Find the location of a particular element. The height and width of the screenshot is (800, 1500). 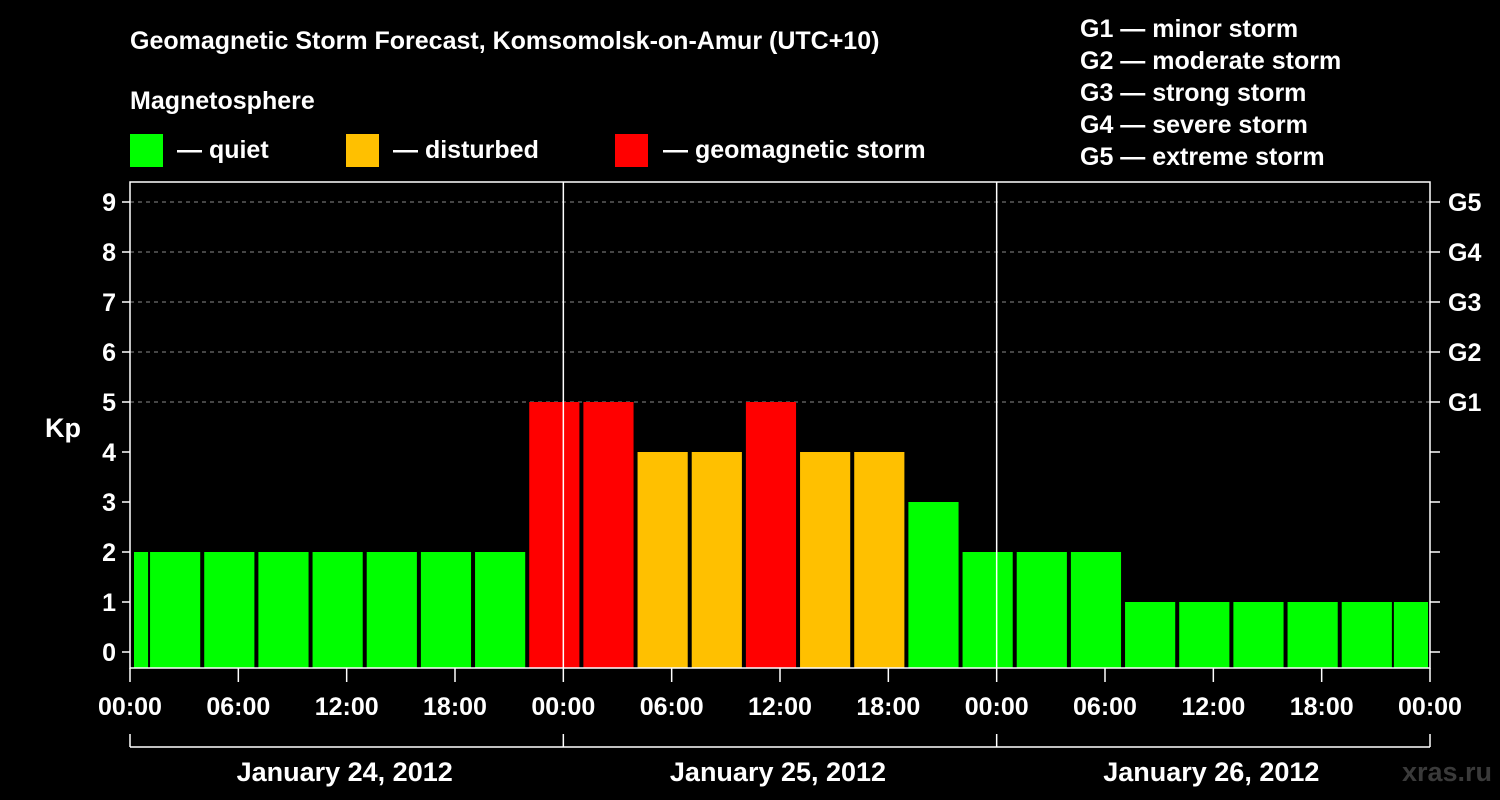

legend-swatch-storm is located at coordinates (631, 150).